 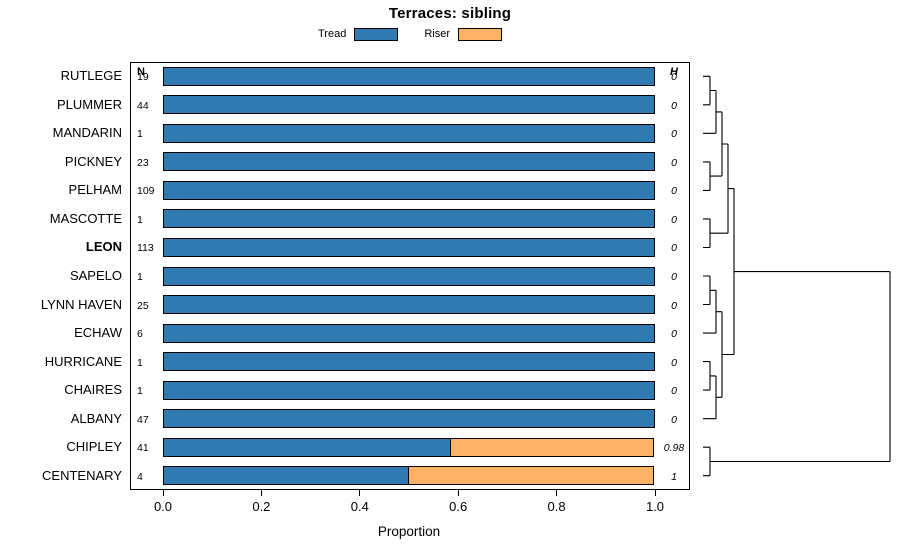 What do you see at coordinates (85, 218) in the screenshot?
I see `row-label: MASCOTTE` at bounding box center [85, 218].